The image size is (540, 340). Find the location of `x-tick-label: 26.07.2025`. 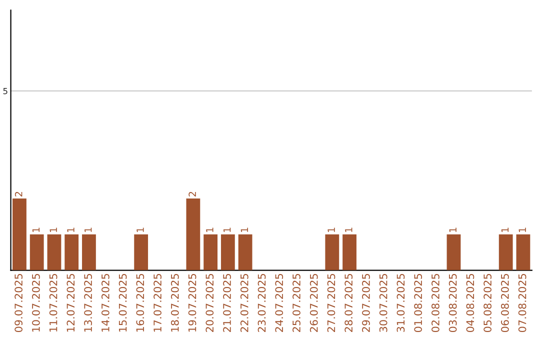

x-tick-label: 26.07.2025 is located at coordinates (314, 303).